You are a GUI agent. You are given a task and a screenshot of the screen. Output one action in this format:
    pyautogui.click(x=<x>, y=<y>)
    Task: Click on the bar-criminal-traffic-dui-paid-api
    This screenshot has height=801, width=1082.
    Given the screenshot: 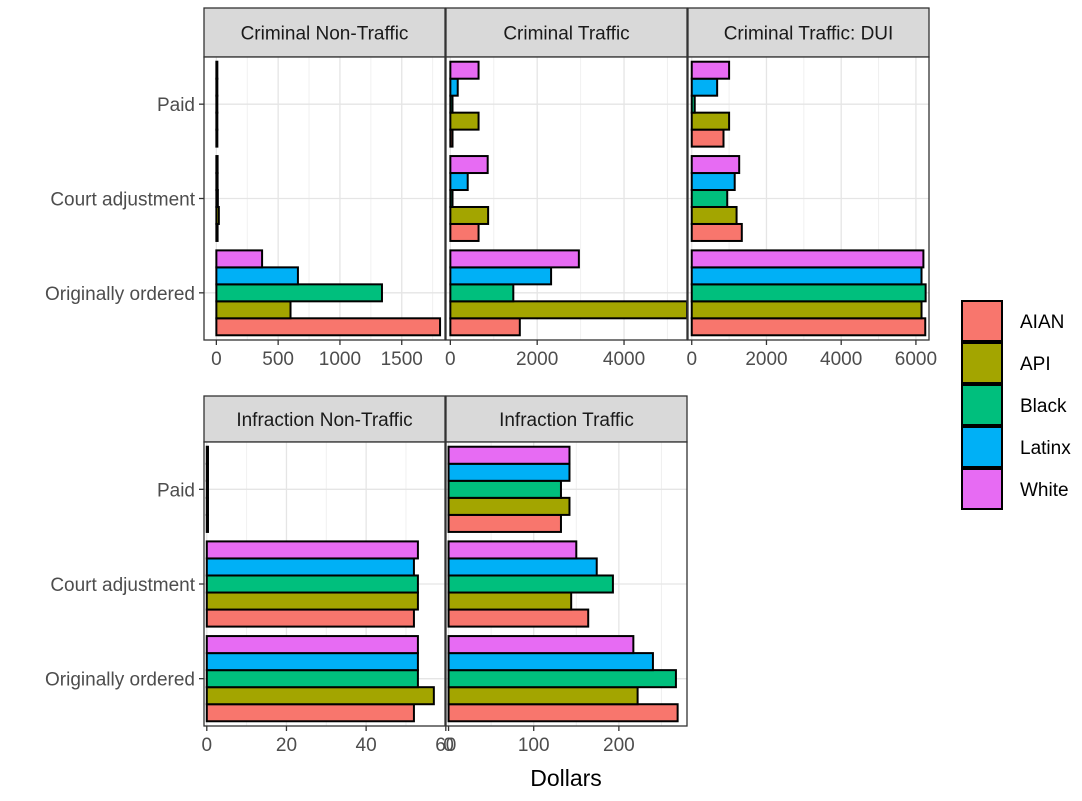 What is the action you would take?
    pyautogui.click(x=710, y=121)
    